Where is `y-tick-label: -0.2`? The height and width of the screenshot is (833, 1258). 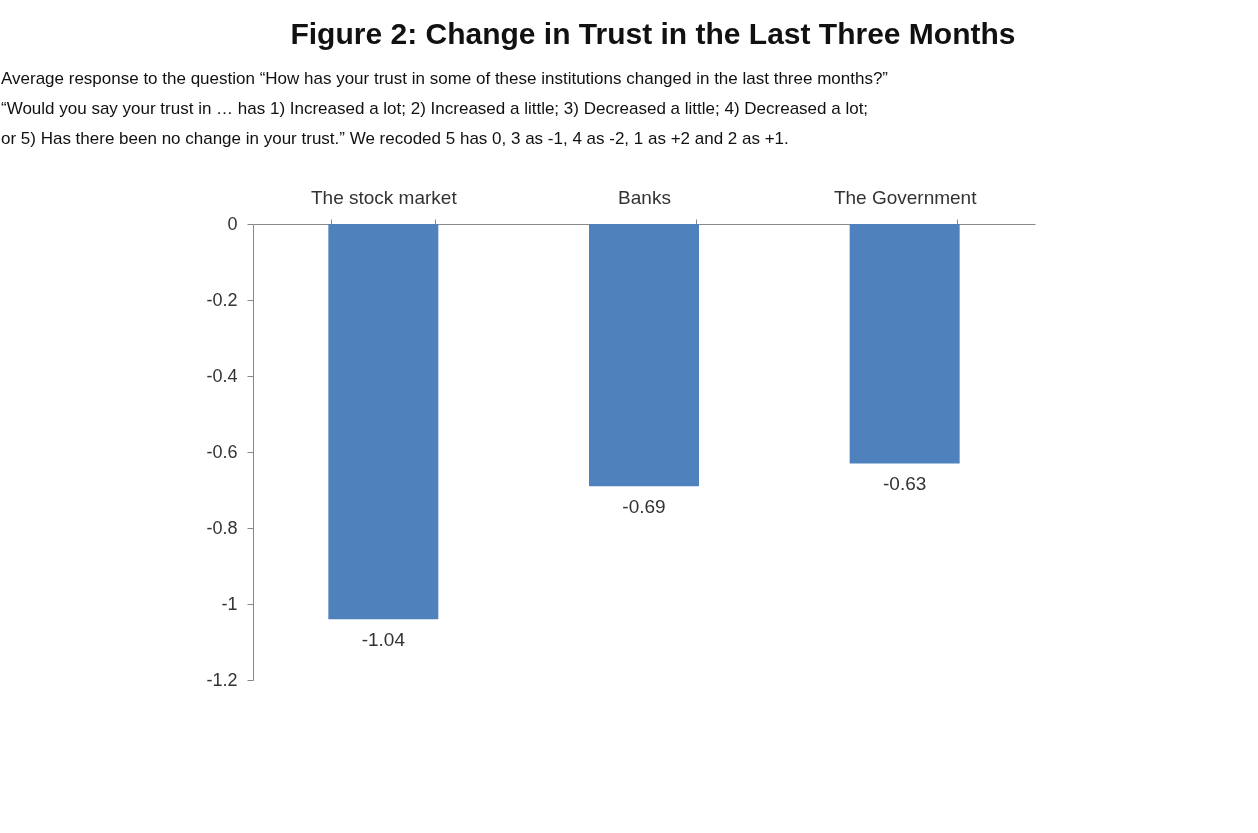
y-tick-label: -0.2 is located at coordinates (222, 299).